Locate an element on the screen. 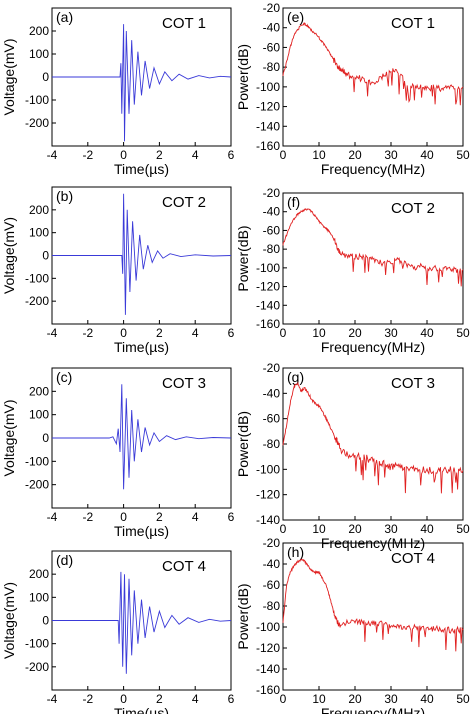 The image size is (474, 714). series-label: COT 3 is located at coordinates (184, 383).